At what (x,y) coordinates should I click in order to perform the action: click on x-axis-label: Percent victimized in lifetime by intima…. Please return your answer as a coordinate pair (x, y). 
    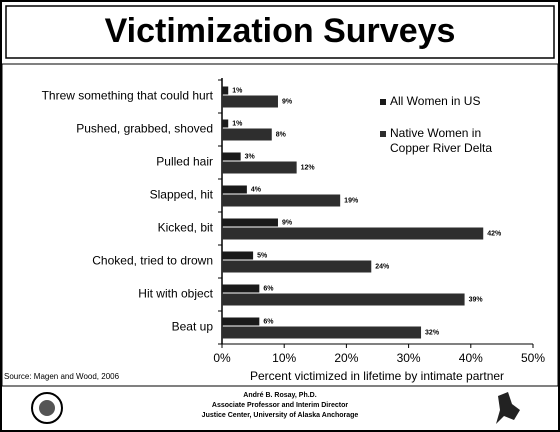
    Looking at the image, I should click on (377, 376).